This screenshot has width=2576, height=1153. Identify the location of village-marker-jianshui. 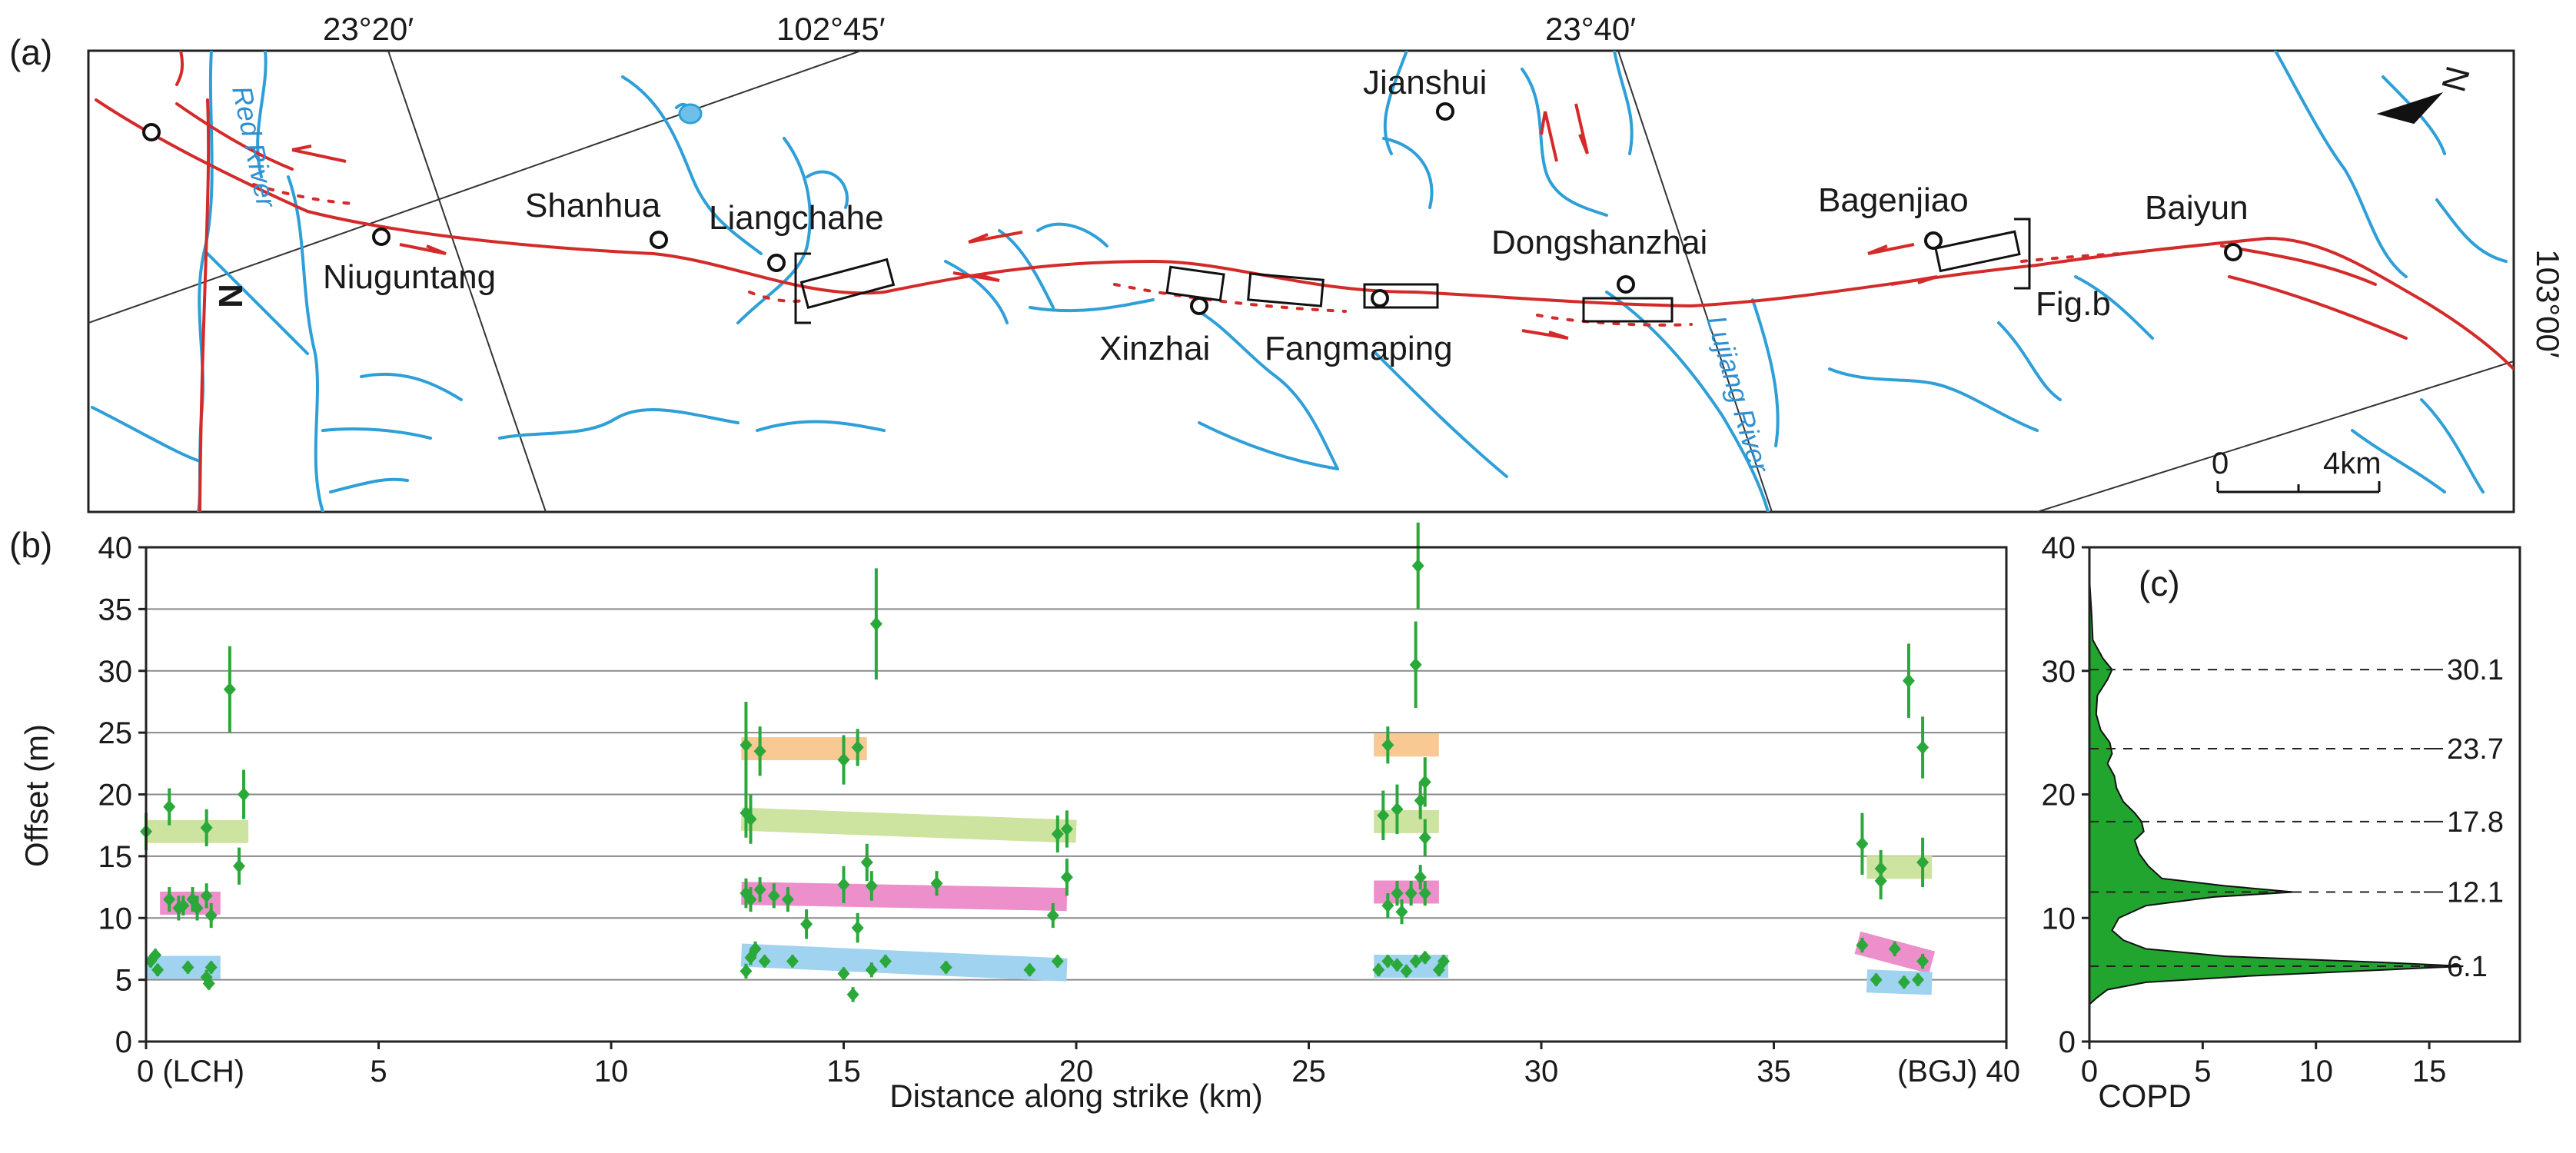
(1445, 111).